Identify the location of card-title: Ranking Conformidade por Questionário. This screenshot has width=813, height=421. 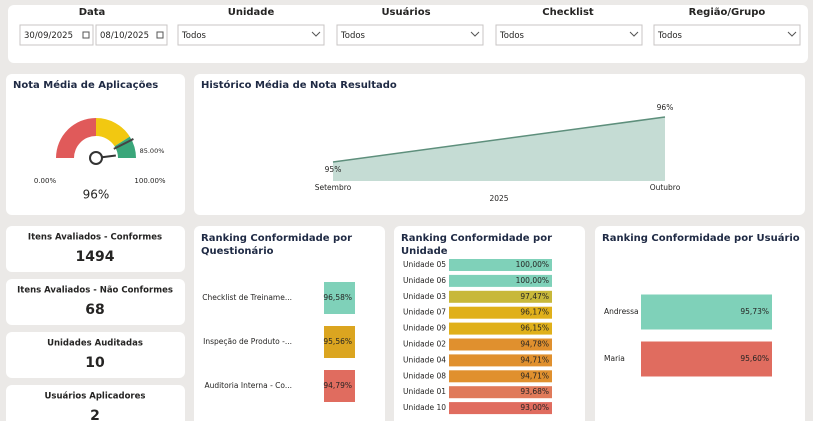
(277, 245).